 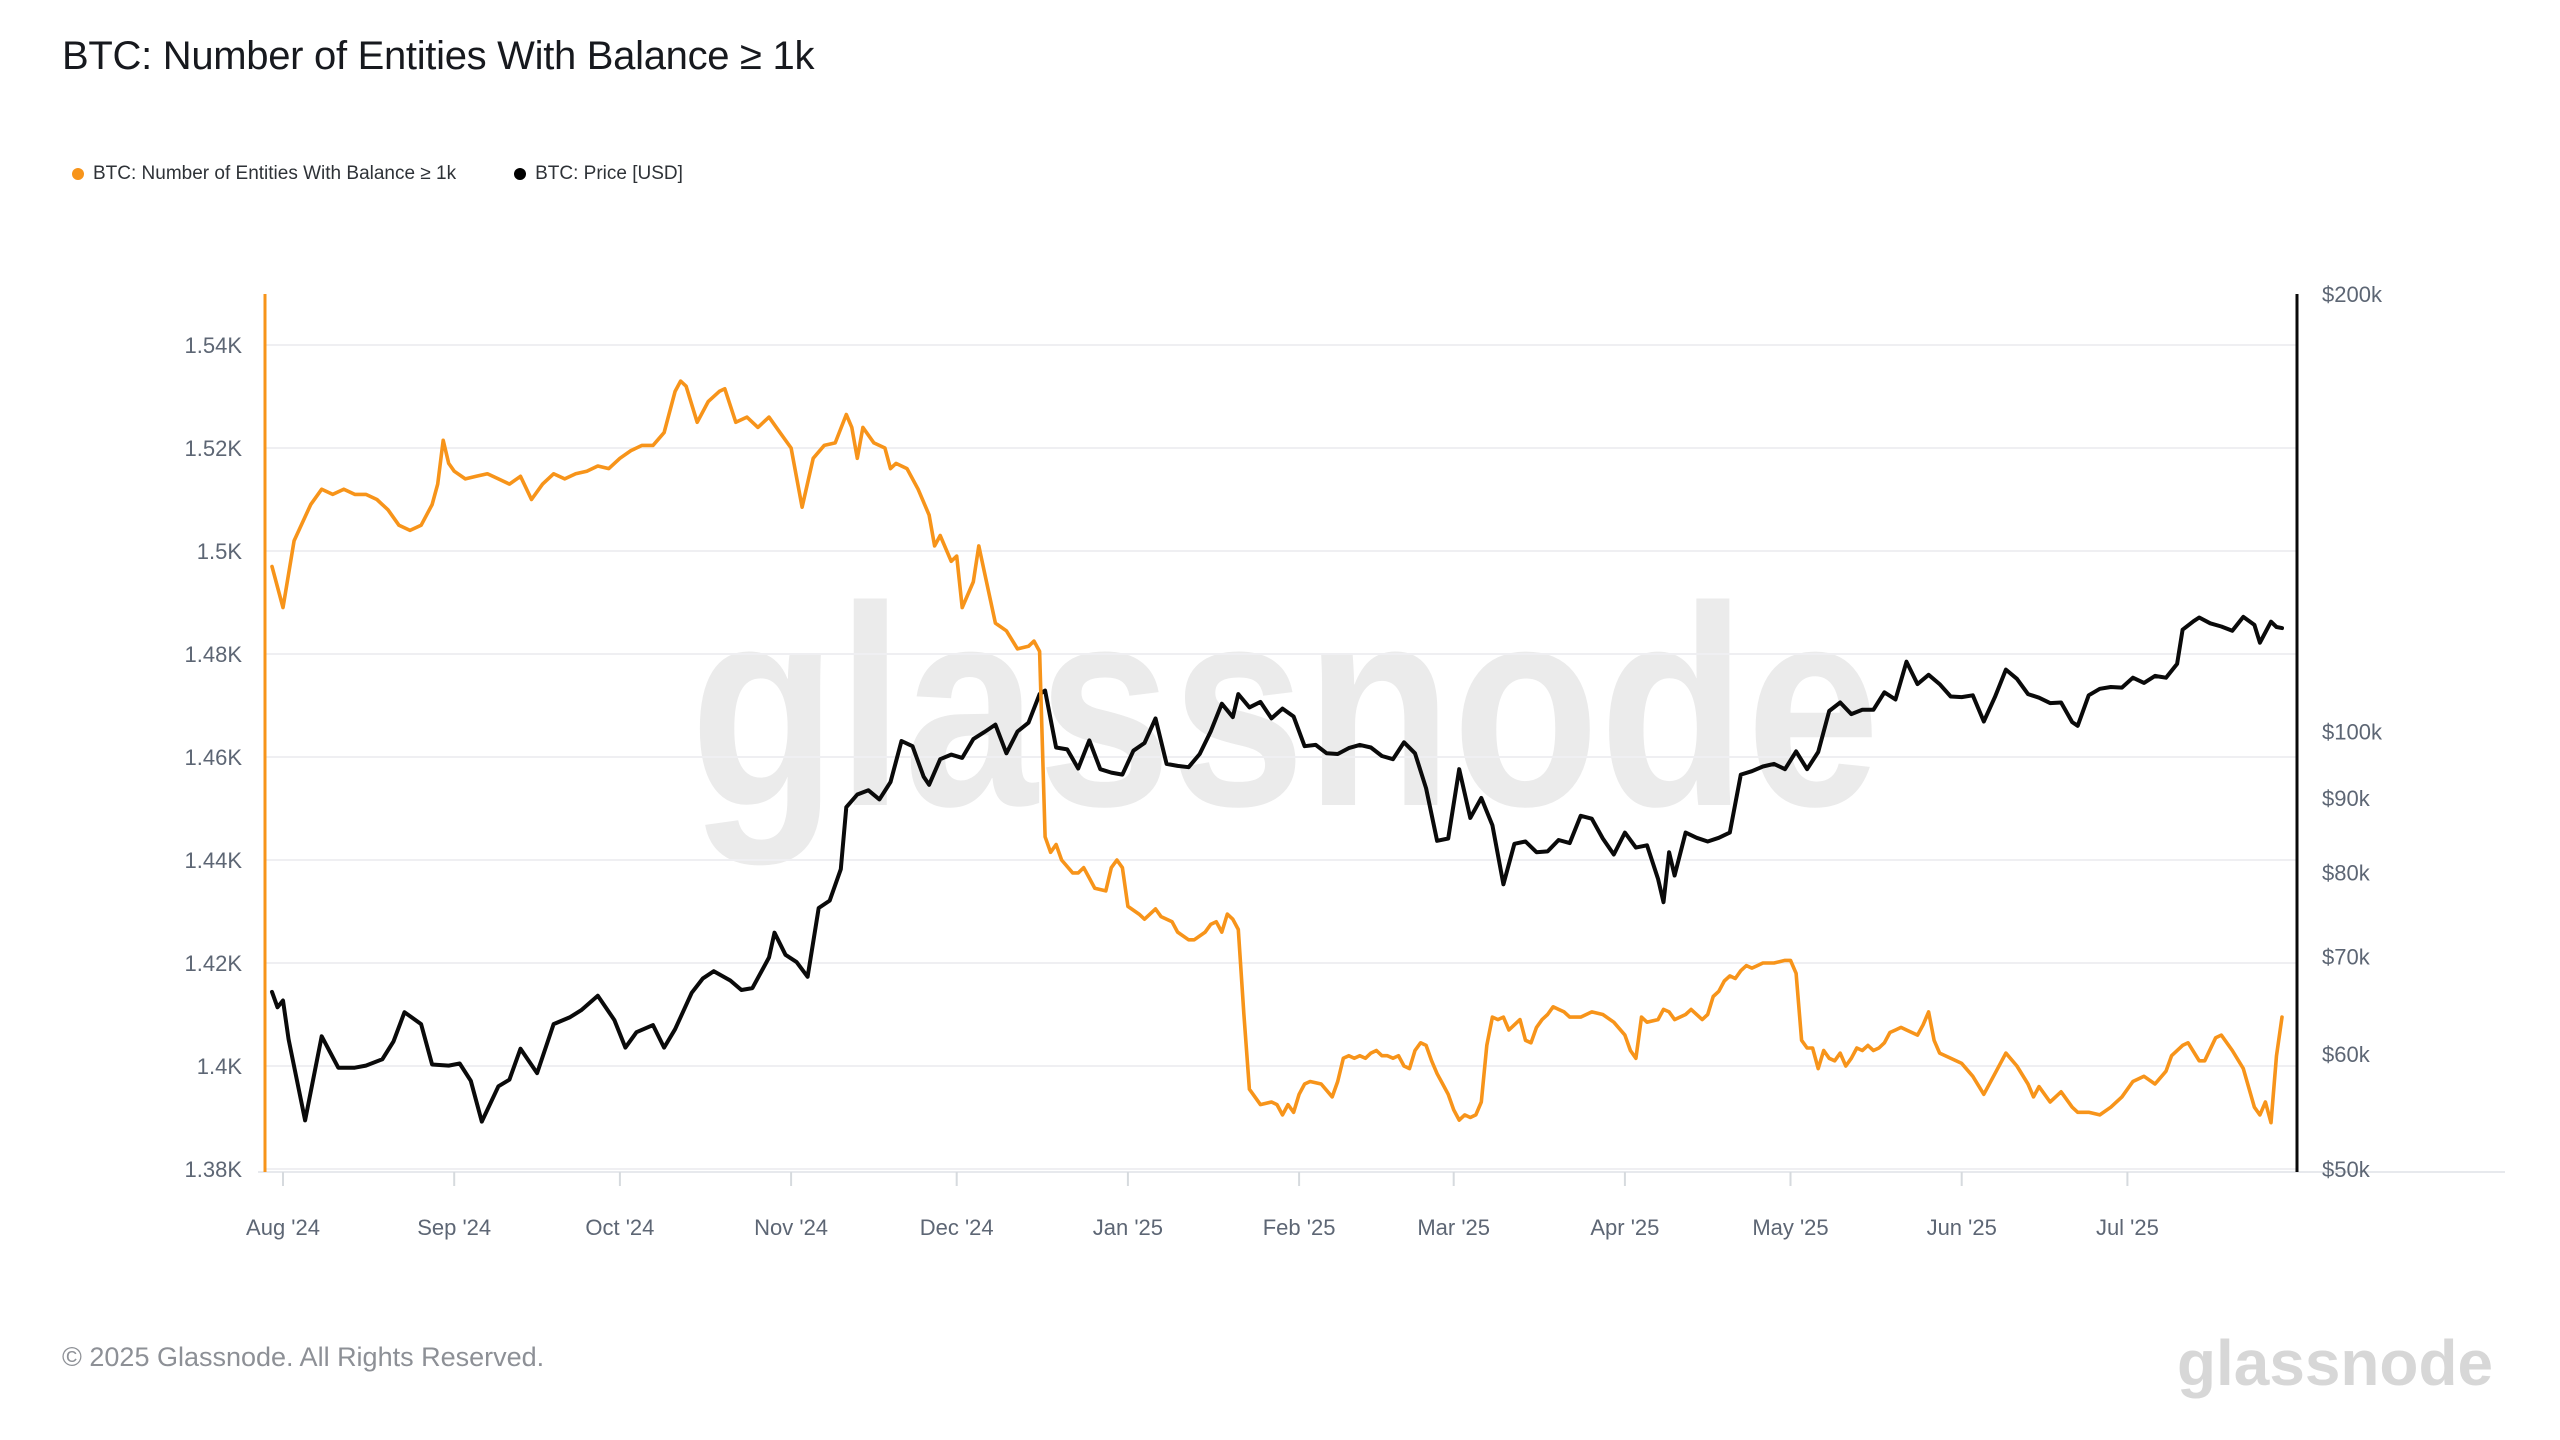 What do you see at coordinates (2346, 1169) in the screenshot?
I see `right-tick-label: $50k` at bounding box center [2346, 1169].